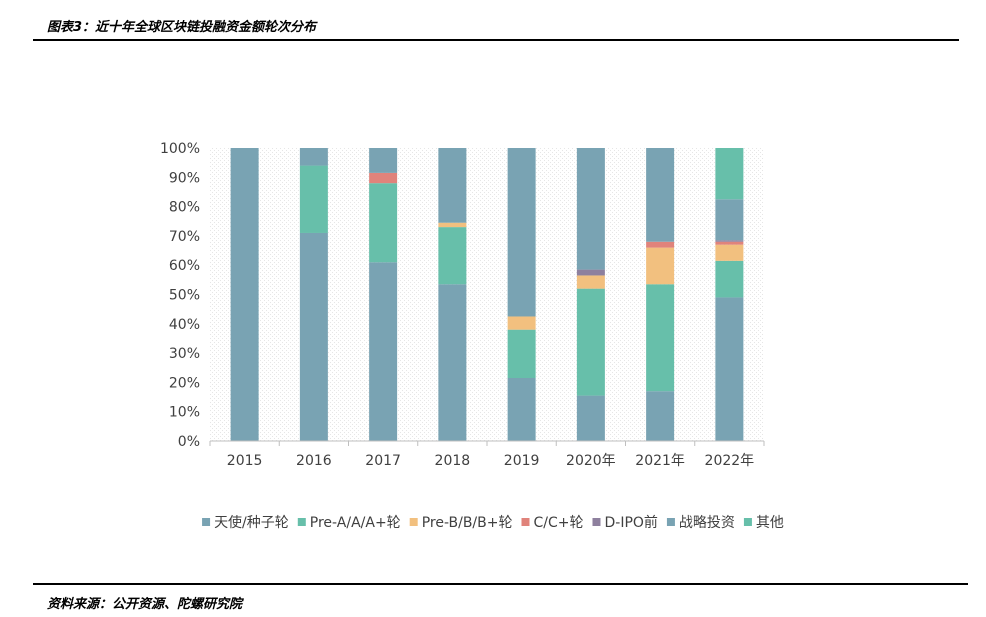 This screenshot has width=986, height=617. Describe the element at coordinates (184, 296) in the screenshot. I see `y-tick-label: 50%` at that location.